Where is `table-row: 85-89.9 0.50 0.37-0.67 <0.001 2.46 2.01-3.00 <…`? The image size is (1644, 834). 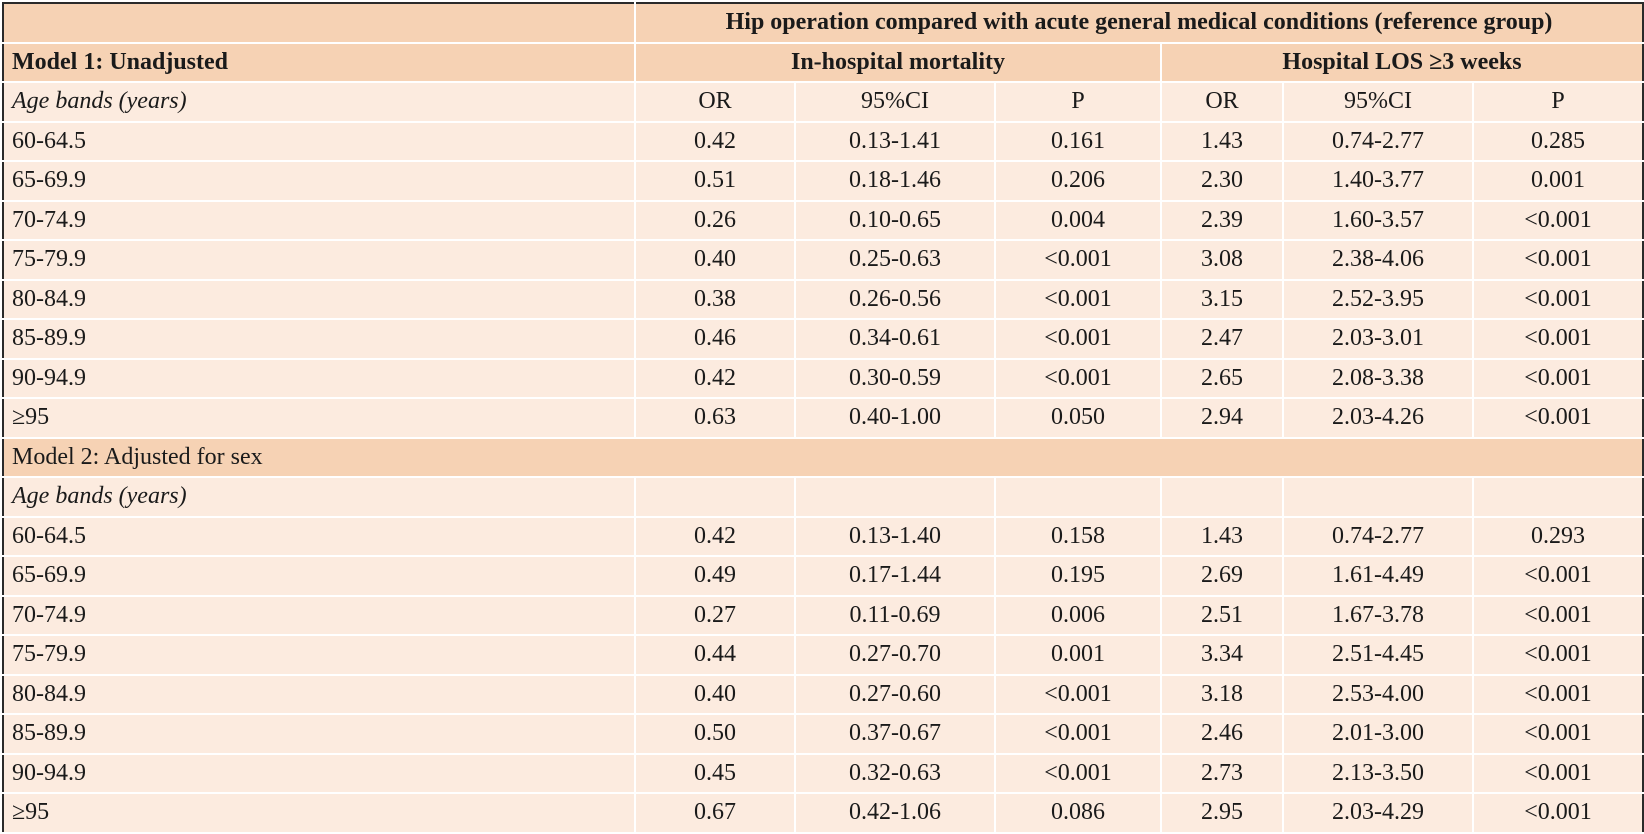
table-row: 85-89.9 0.50 0.37-0.67 <0.001 2.46 2.01-3.00 <… is located at coordinates (823, 734).